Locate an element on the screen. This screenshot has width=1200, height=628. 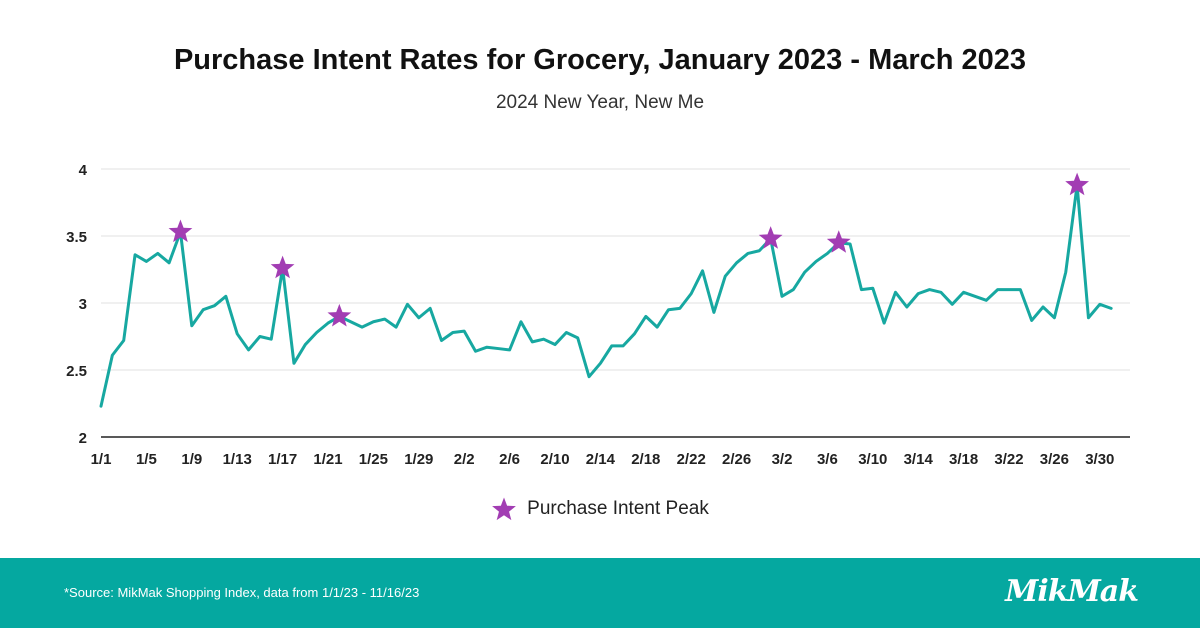
y-tick-label: 3 is located at coordinates (83, 304).